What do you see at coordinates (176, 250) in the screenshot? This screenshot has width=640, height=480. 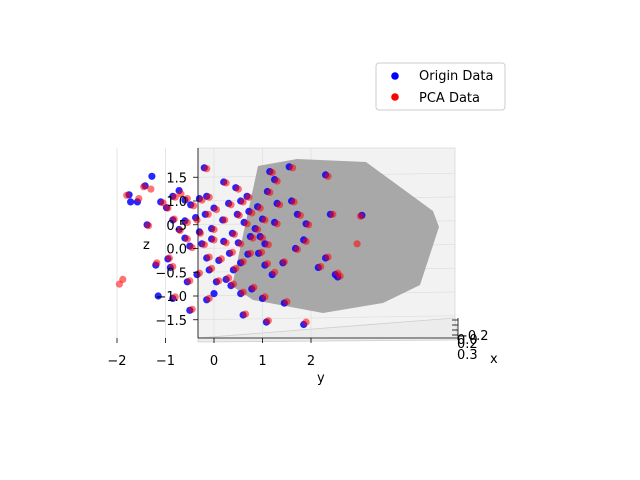 I see `z-tick-label: 0.0` at bounding box center [176, 250].